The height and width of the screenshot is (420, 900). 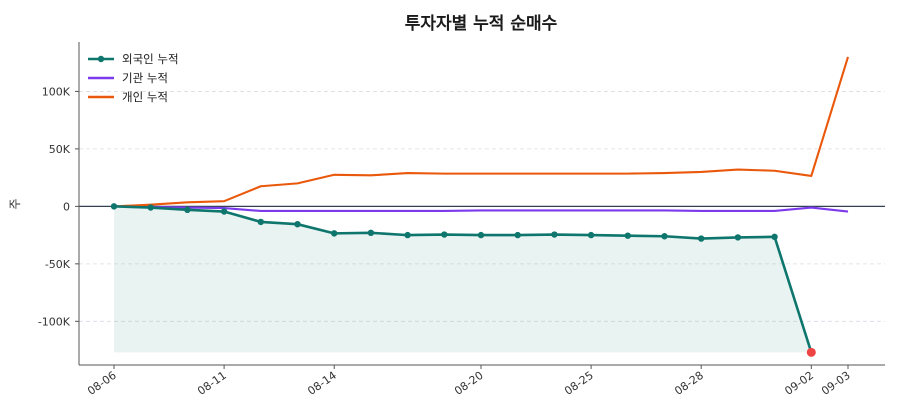 What do you see at coordinates (689, 383) in the screenshot?
I see `x-tick-label: 08-28` at bounding box center [689, 383].